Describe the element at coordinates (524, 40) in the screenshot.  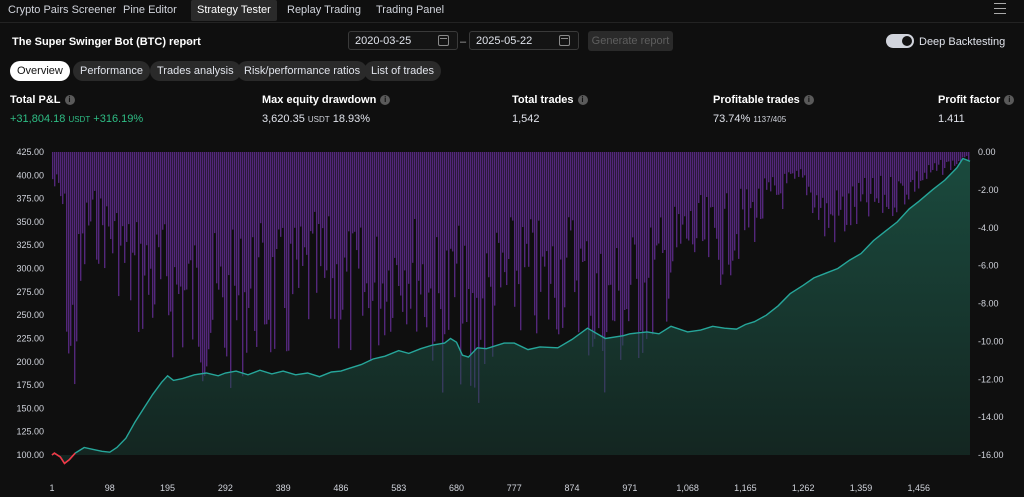
I see `date-to-input` at that location.